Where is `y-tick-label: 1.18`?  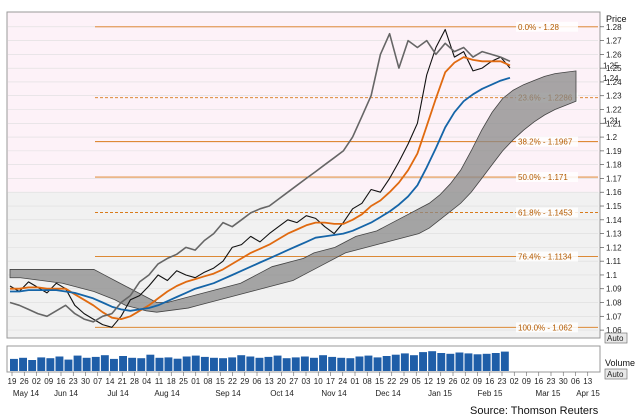
y-tick-label: 1.18 is located at coordinates (614, 165).